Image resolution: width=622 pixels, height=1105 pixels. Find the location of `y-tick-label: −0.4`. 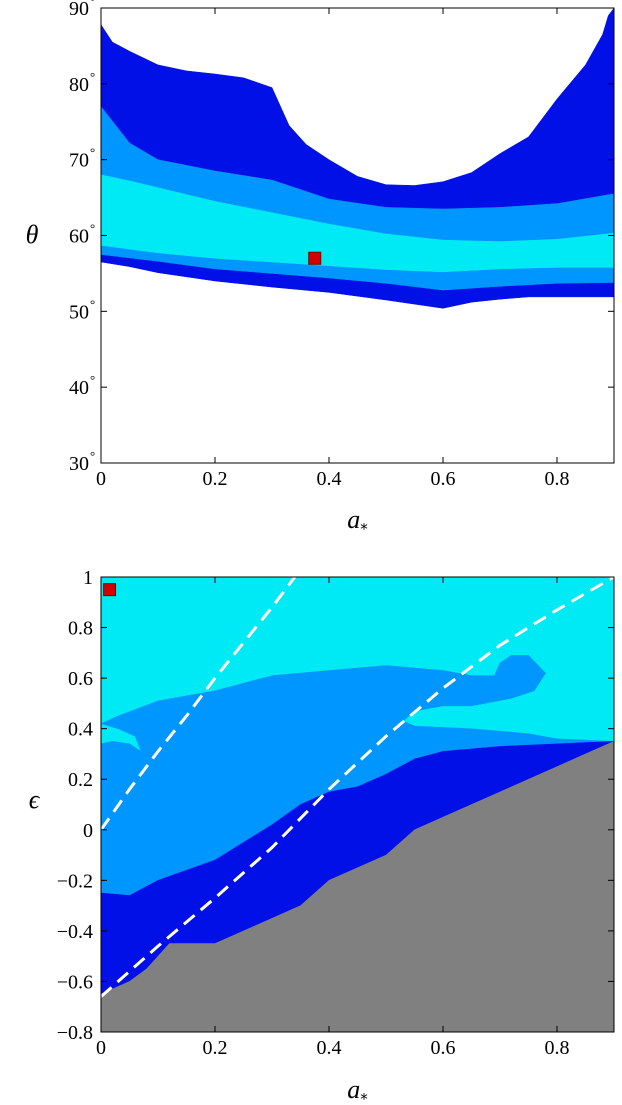

y-tick-label: −0.4 is located at coordinates (75, 932).